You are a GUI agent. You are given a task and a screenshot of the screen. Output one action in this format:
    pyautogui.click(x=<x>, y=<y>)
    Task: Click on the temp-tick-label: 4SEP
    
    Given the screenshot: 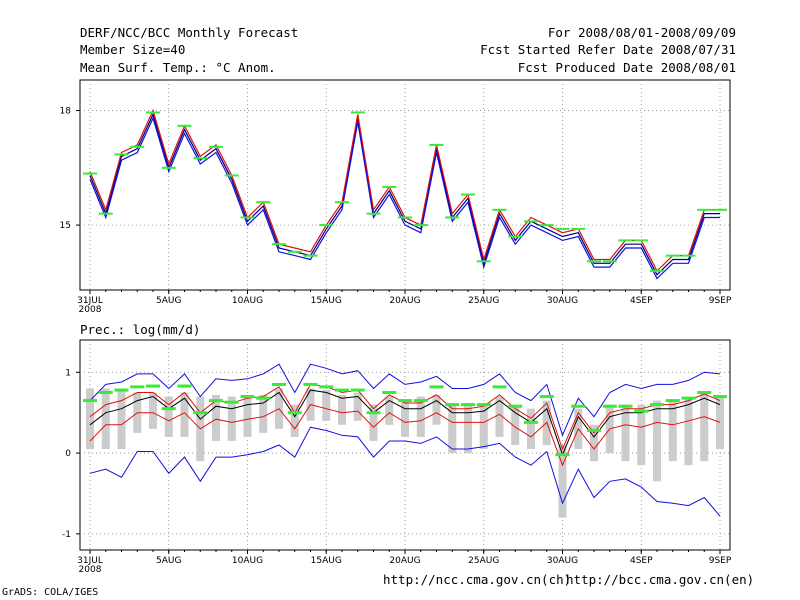 What is the action you would take?
    pyautogui.click(x=641, y=301)
    